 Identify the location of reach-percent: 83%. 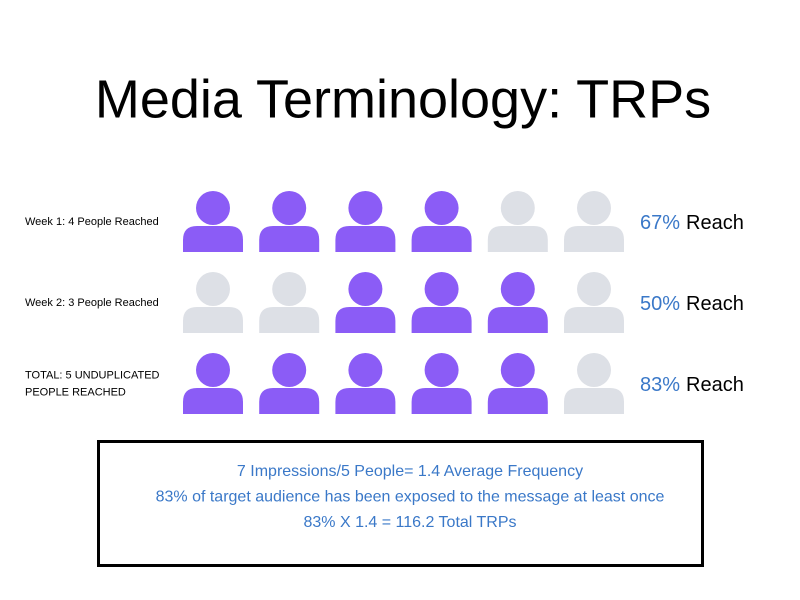
(660, 385).